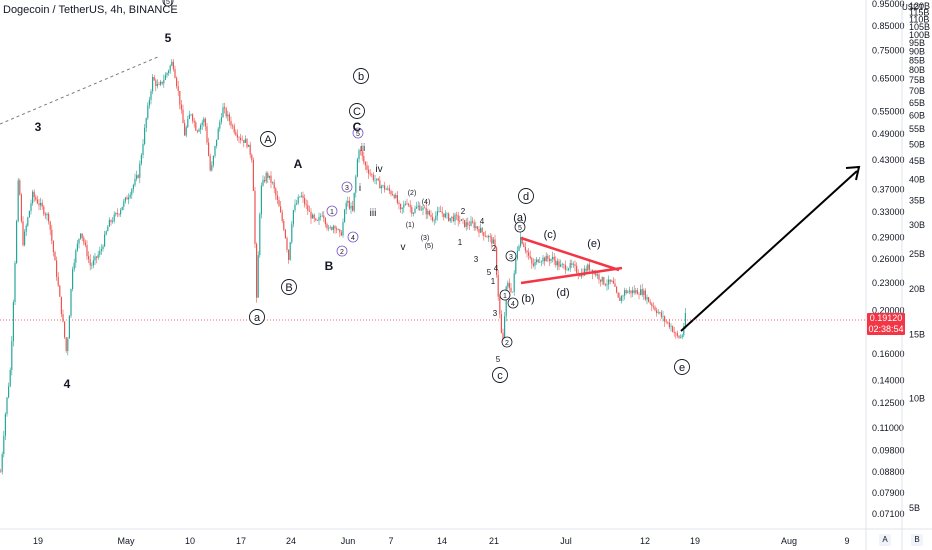 This screenshot has width=932, height=550. What do you see at coordinates (550, 235) in the screenshot?
I see `wave-label: (c)` at bounding box center [550, 235].